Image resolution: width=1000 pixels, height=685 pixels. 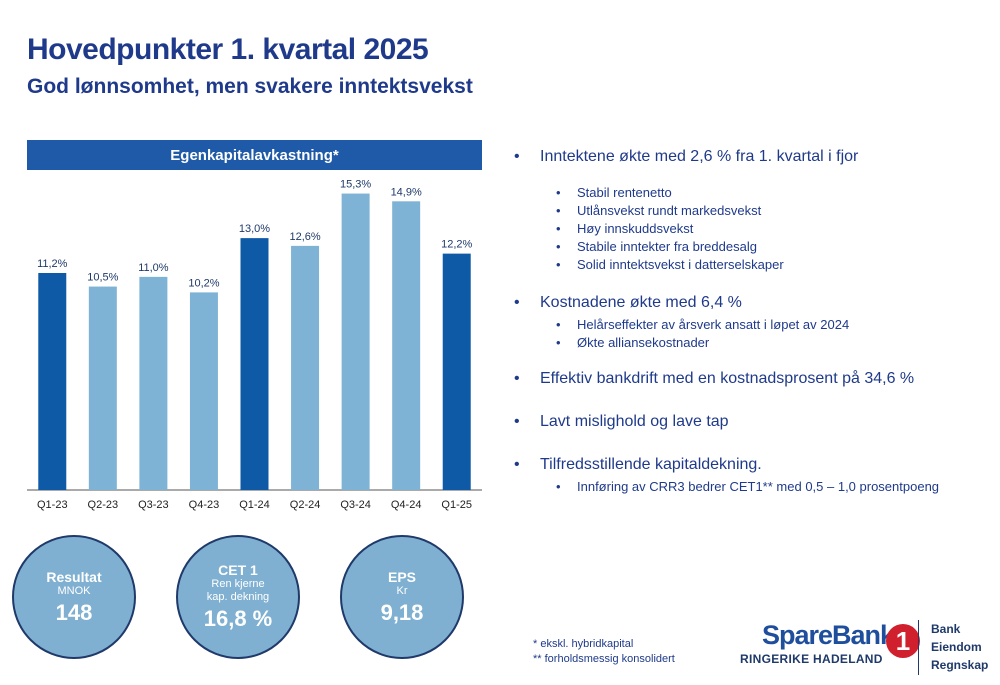 I want to click on x-tick-label: Q2-24, so click(x=305, y=505).